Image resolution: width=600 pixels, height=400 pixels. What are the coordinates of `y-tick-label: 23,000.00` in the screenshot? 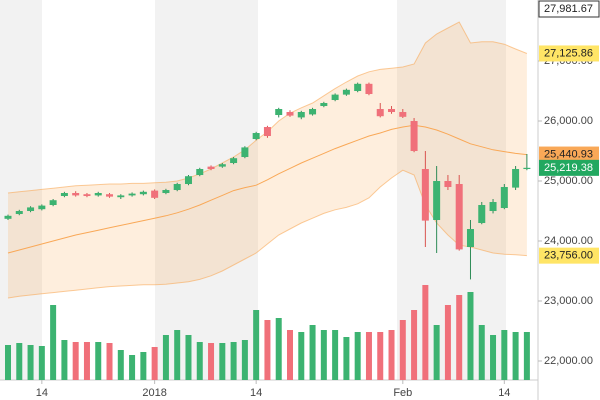 It's located at (568, 301).